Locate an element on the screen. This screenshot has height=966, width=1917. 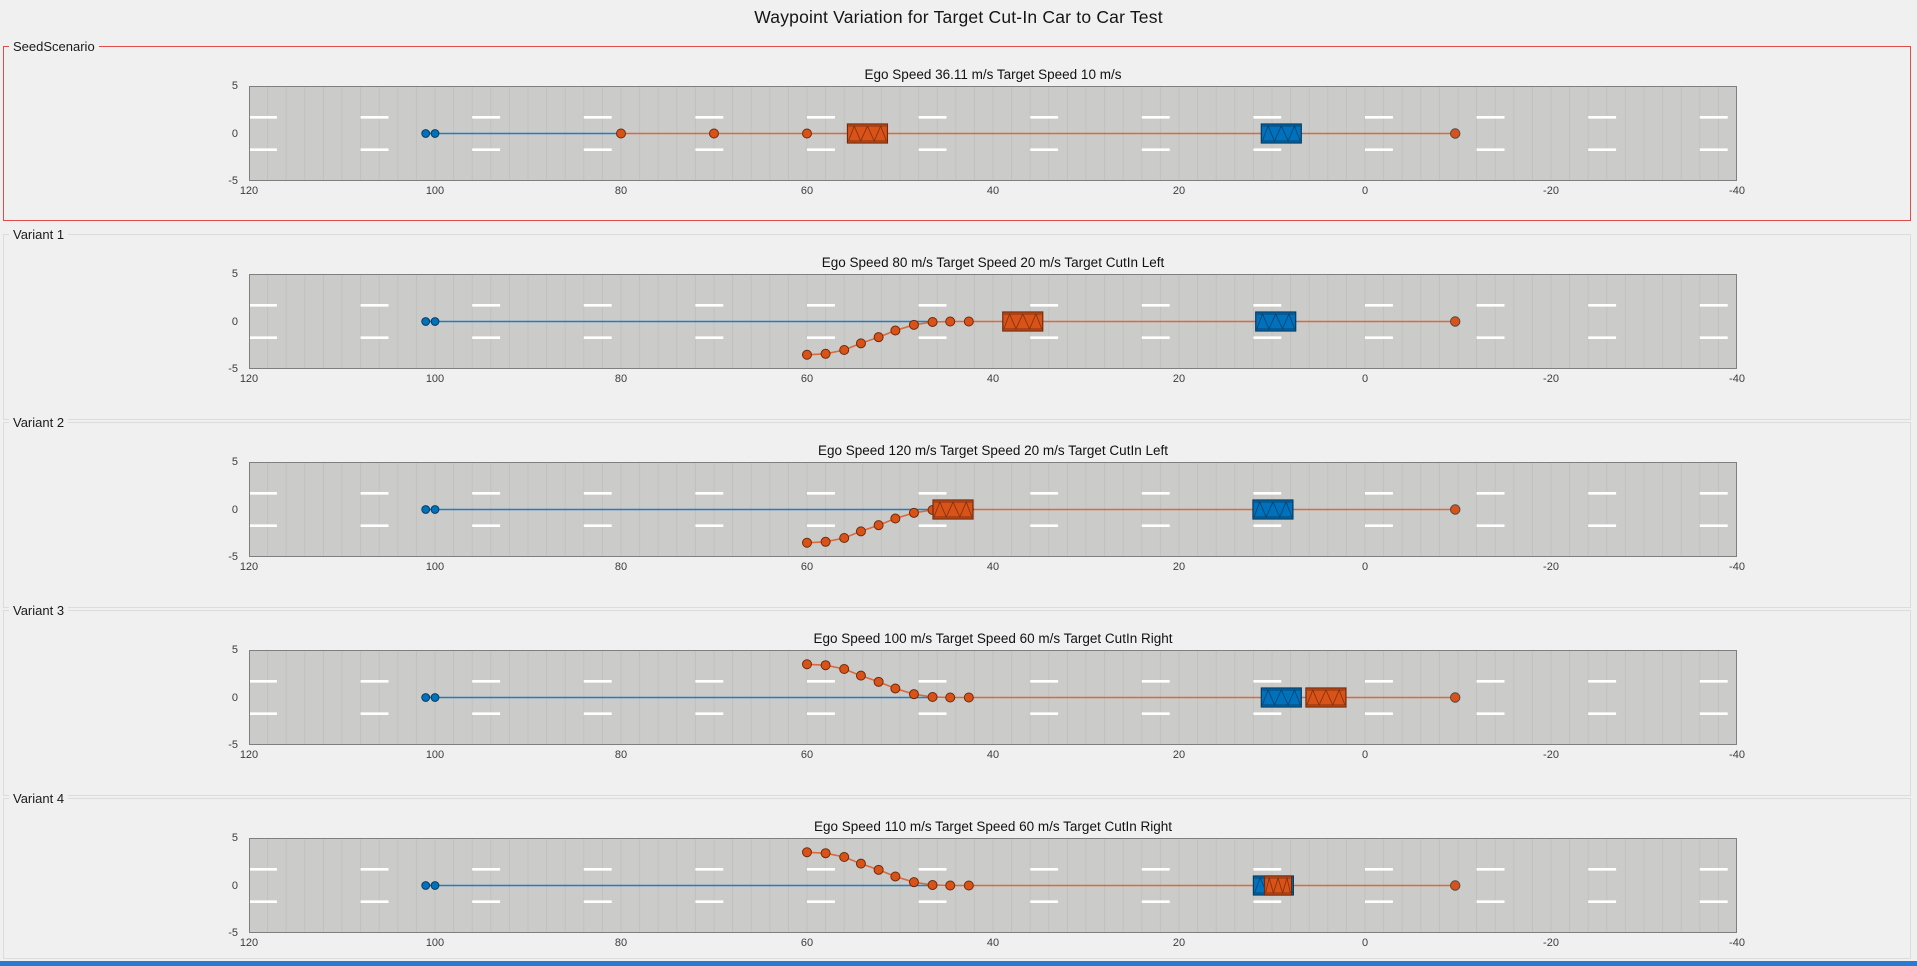
panel-label: Variant 1 is located at coordinates (39, 234).